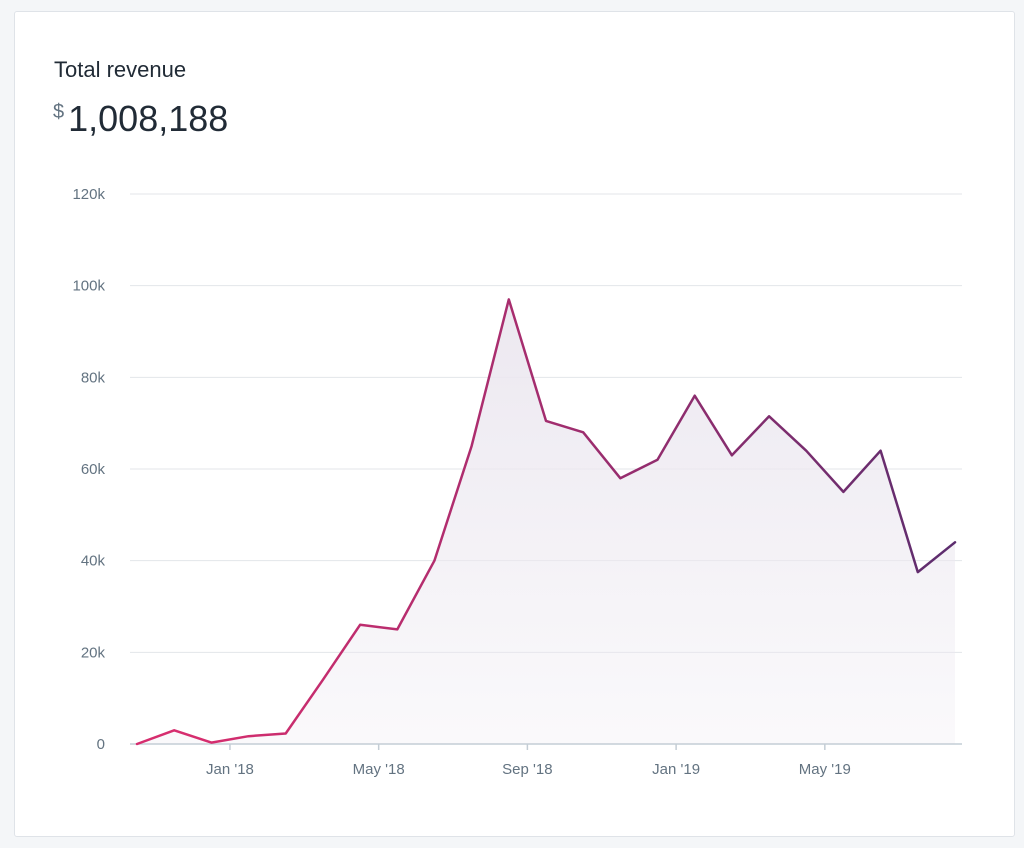 The width and height of the screenshot is (1024, 848). Describe the element at coordinates (93, 561) in the screenshot. I see `y-tick-label: 40k` at that location.